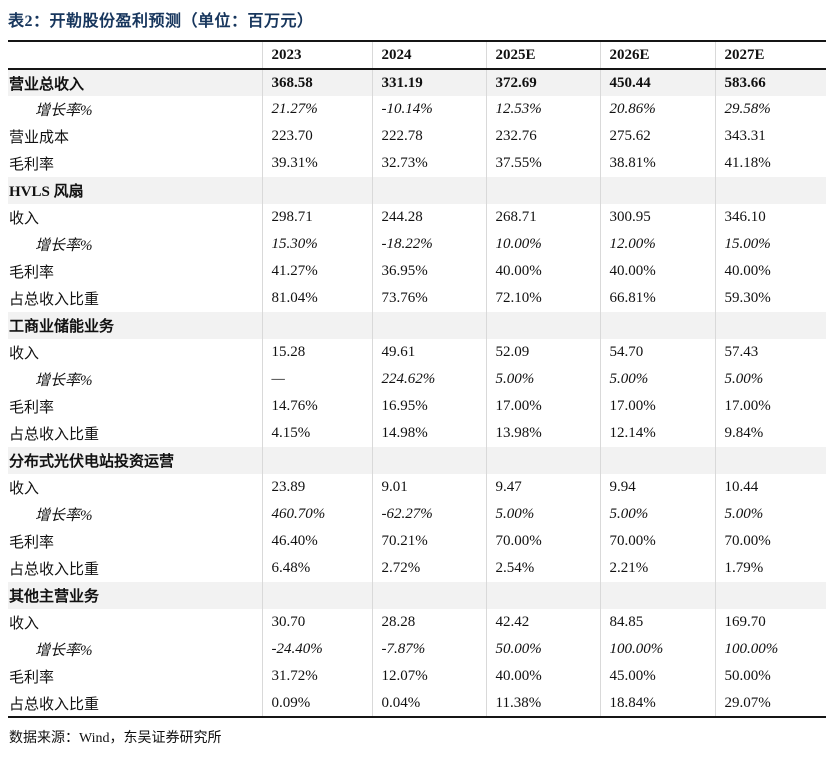 The image size is (834, 769). Describe the element at coordinates (316, 568) in the screenshot. I see `cell-value: 6.48%` at that location.